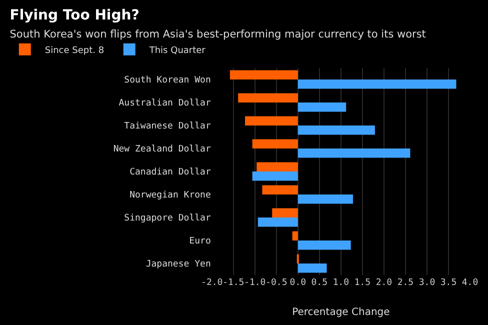  I want to click on y-tick-label: New Zealand Dollar, so click(162, 149).